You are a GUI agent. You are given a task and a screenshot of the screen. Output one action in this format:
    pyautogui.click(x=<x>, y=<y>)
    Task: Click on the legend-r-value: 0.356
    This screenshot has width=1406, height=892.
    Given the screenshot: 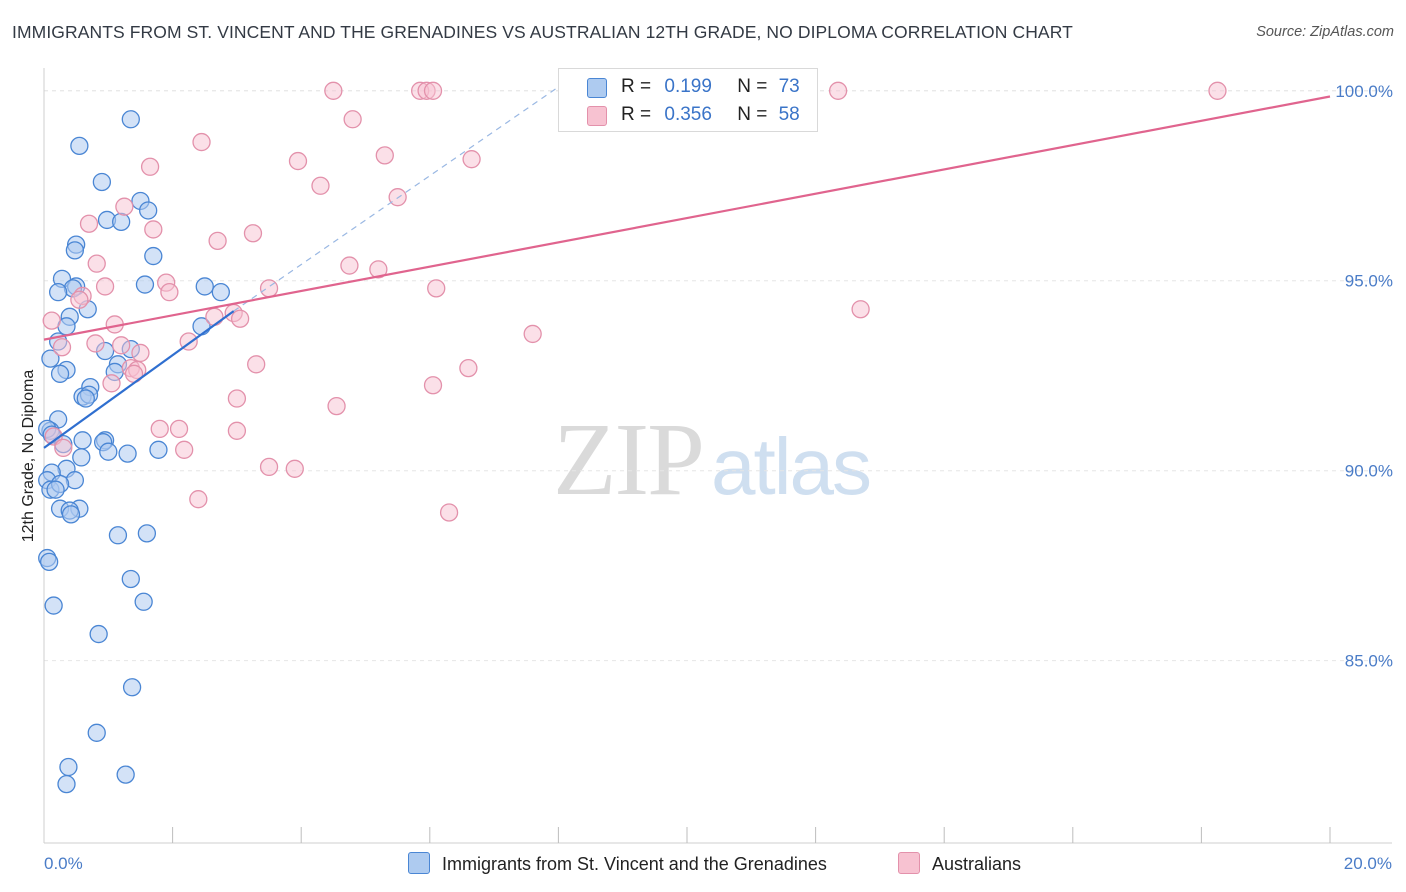 What is the action you would take?
    pyautogui.click(x=688, y=114)
    